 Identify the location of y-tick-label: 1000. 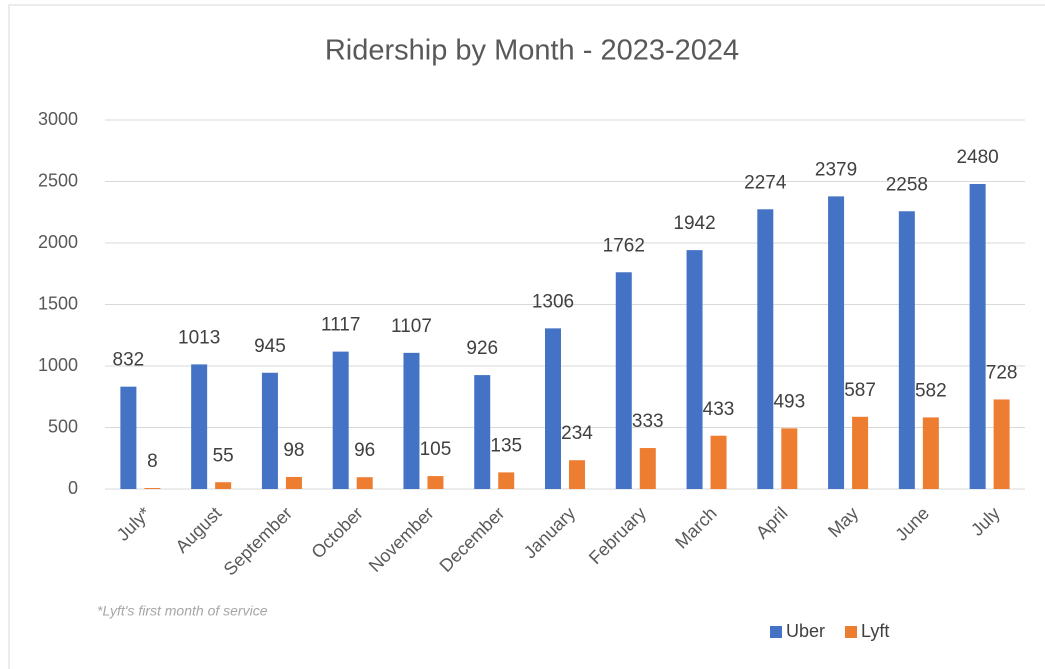
(58, 365).